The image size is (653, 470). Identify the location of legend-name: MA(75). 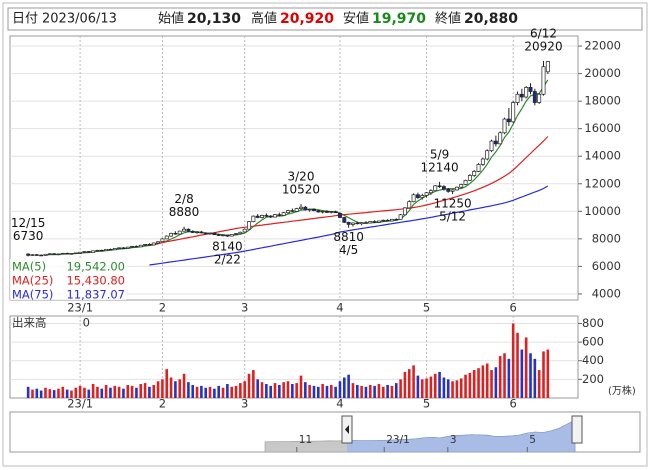
(32, 295).